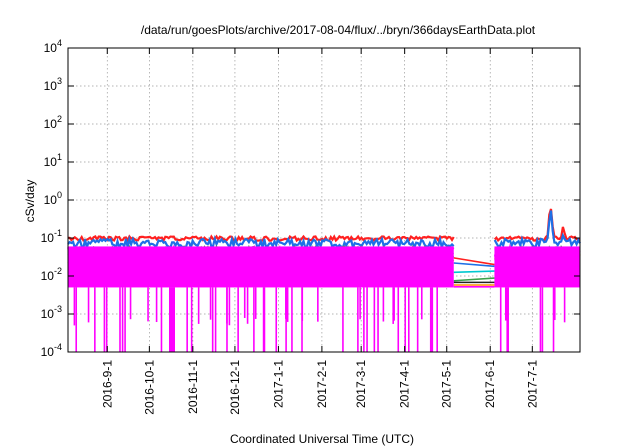 Image resolution: width=640 pixels, height=448 pixels. Describe the element at coordinates (322, 384) in the screenshot. I see `x-tick-label: 2017-2-1` at that location.